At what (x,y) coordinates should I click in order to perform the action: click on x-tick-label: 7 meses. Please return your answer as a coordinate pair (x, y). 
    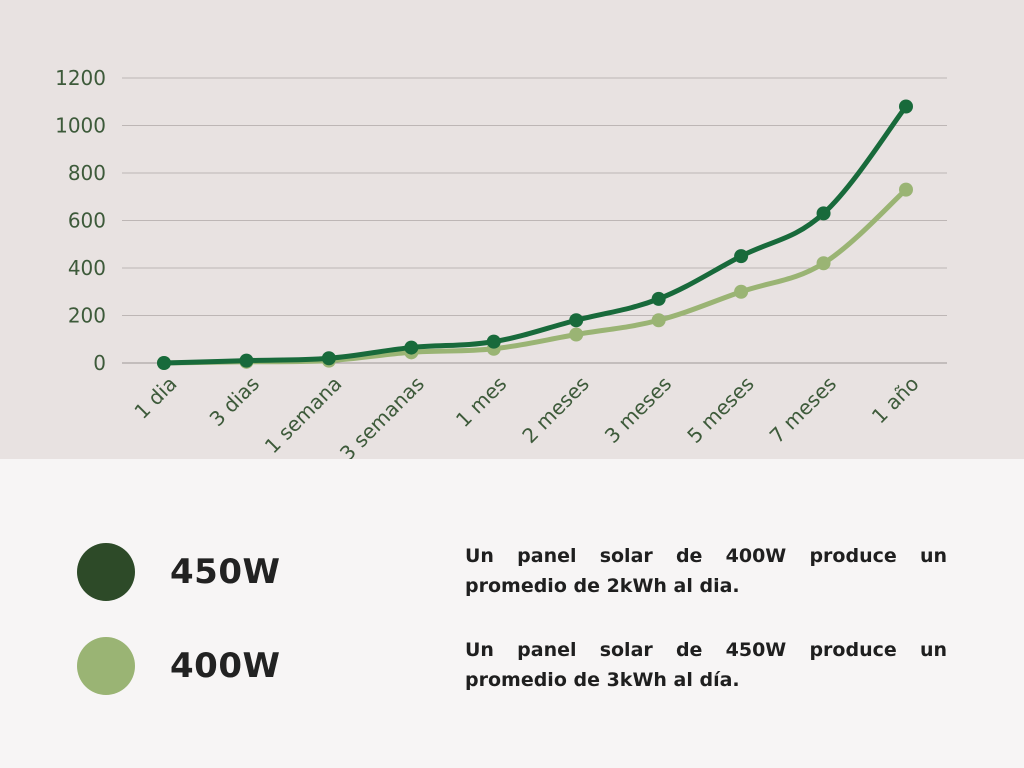
    Looking at the image, I should click on (803, 410).